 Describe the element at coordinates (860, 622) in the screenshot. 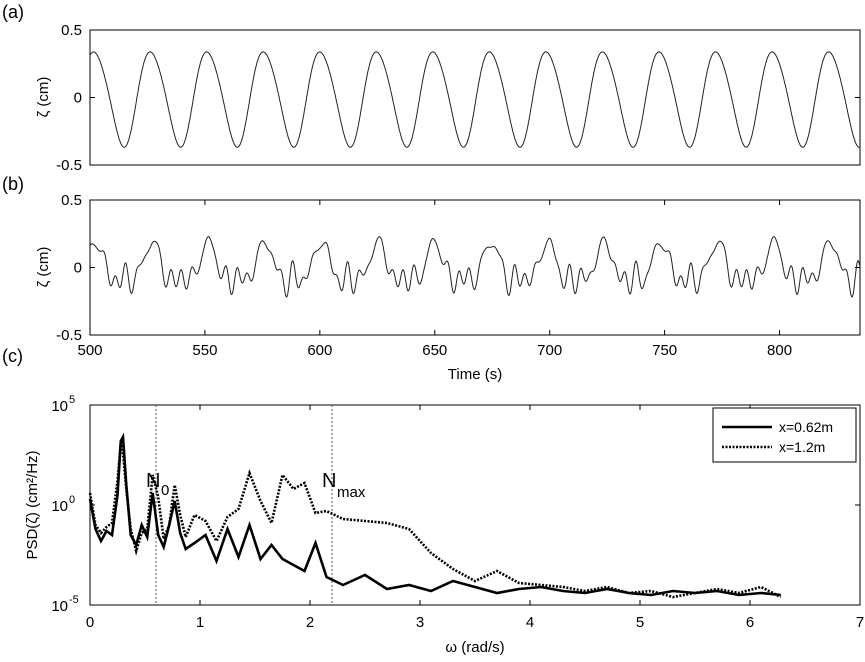

I see `panel-c-xtick-label: 7` at that location.